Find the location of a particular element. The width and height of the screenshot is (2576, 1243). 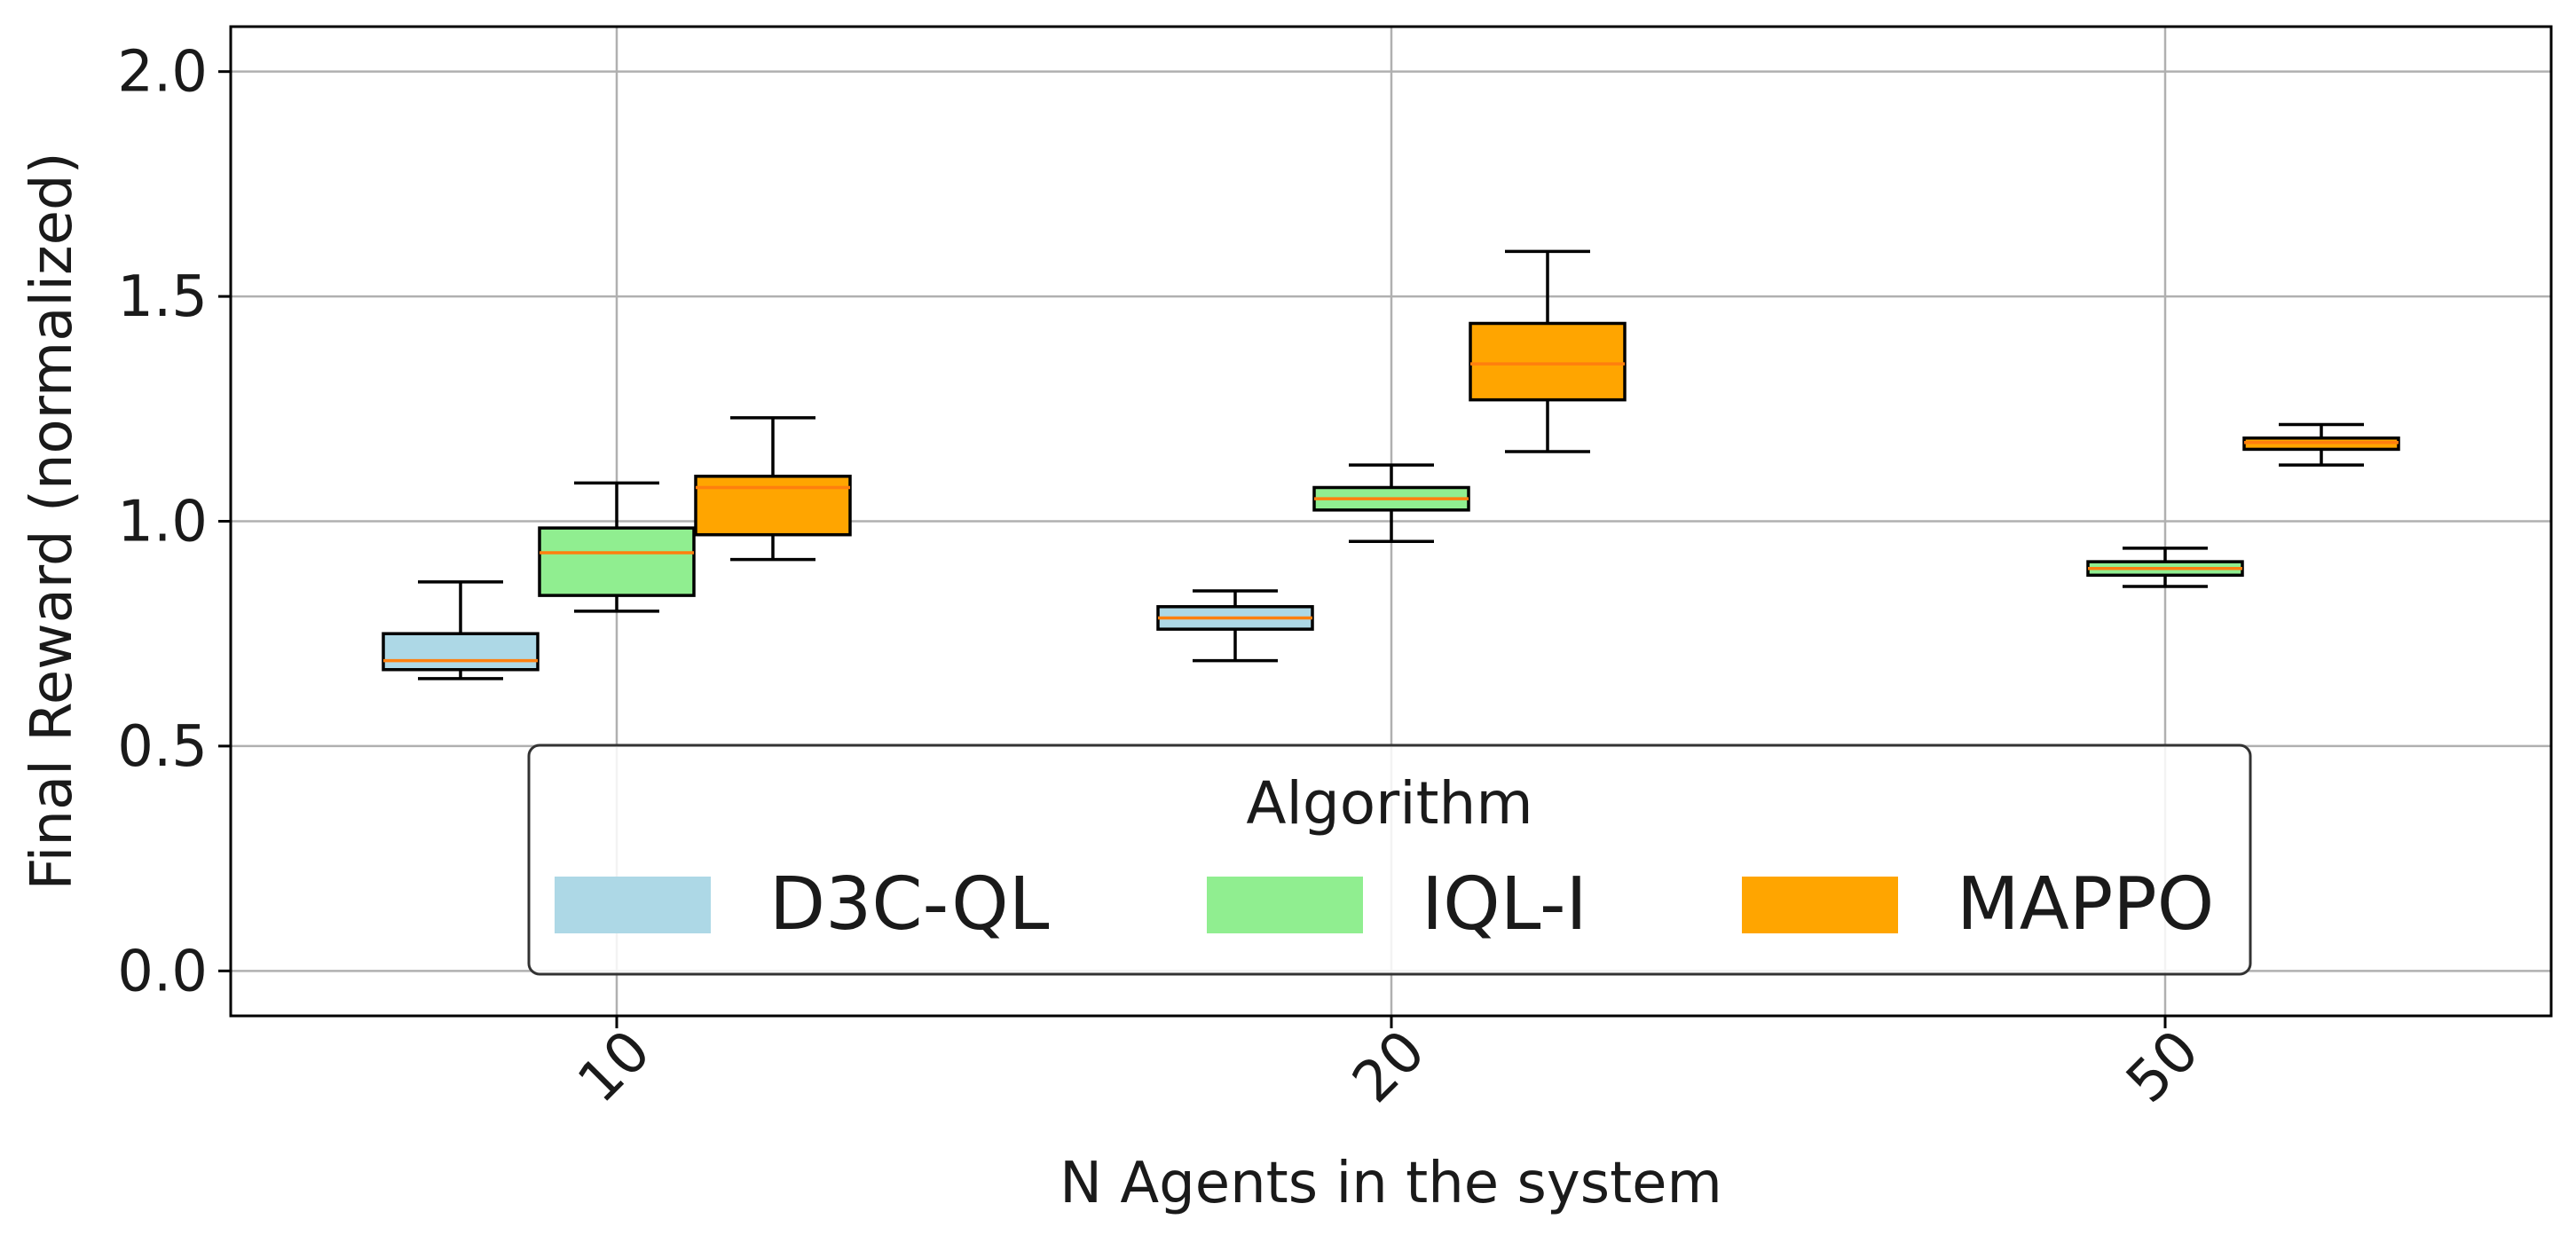

legend: Algorithm D3C-QL IQL-I MAPPO is located at coordinates (1389, 859).